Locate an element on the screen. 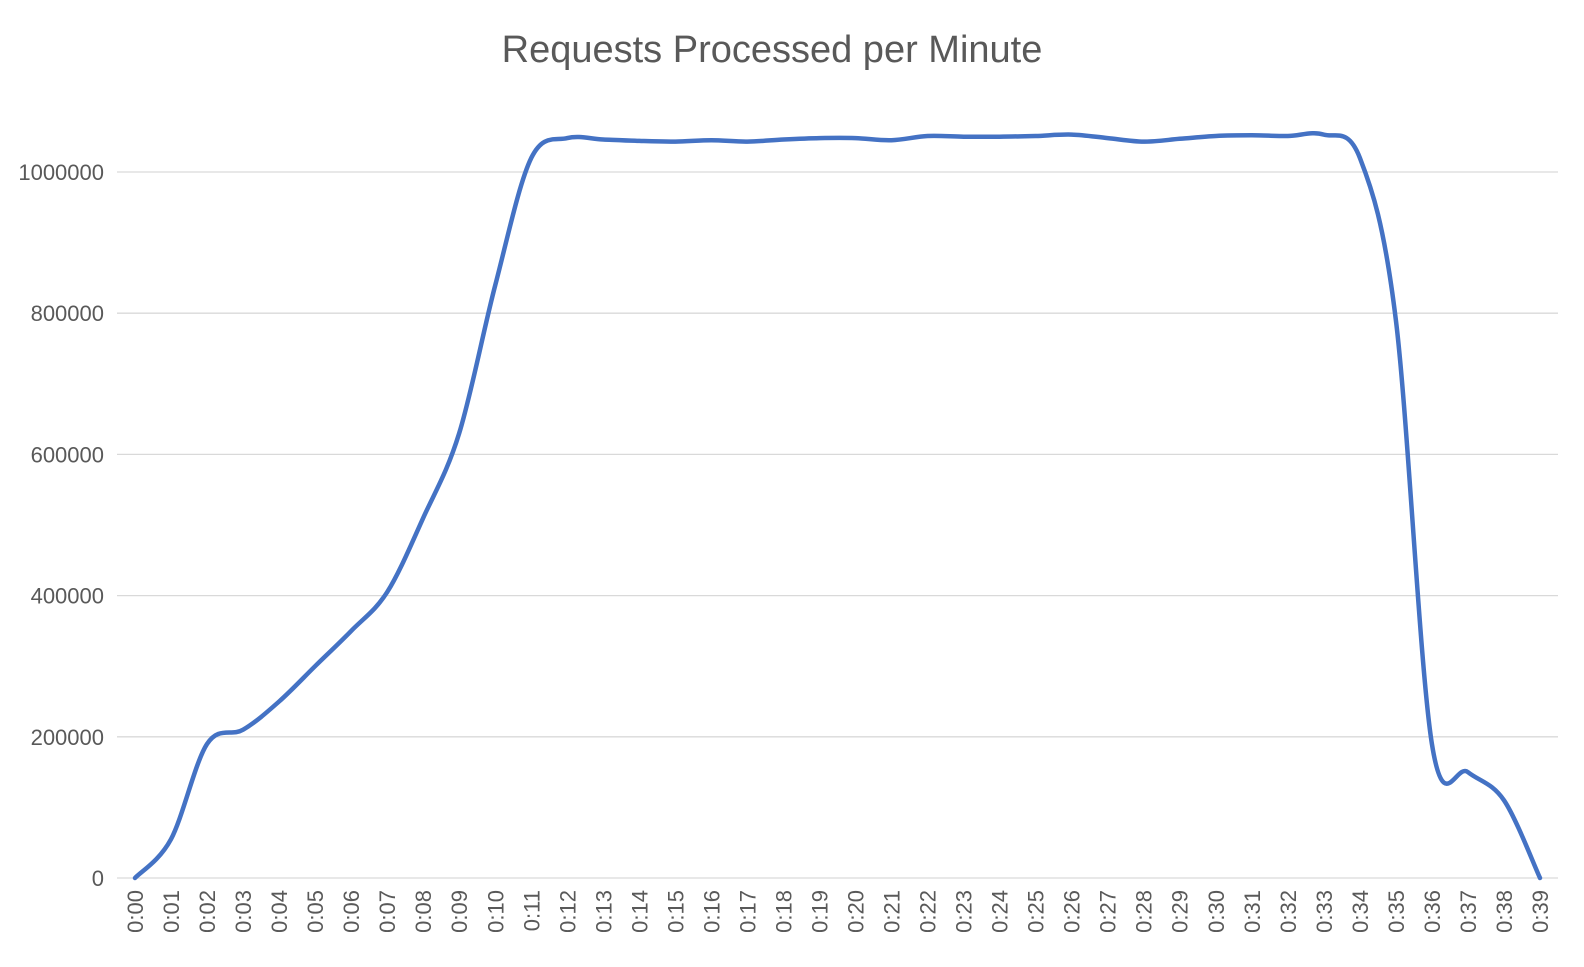 The image size is (1584, 967). y-axis-tick-label: 1000000 is located at coordinates (61, 172).